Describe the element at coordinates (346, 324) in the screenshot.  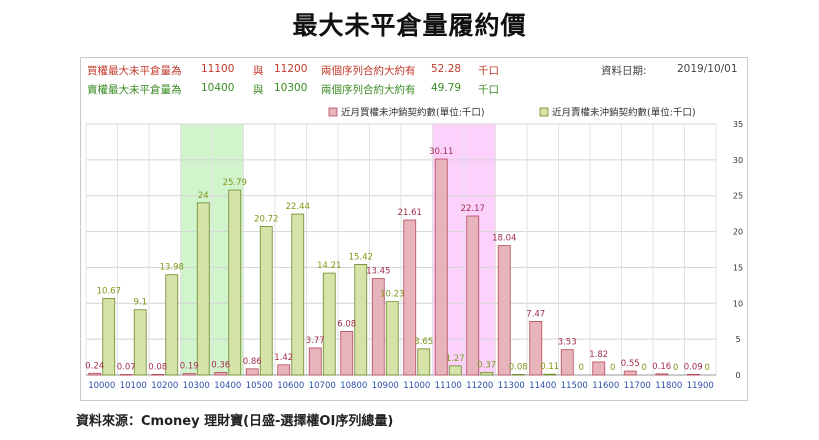
I see `call-data-label: 6.08` at that location.